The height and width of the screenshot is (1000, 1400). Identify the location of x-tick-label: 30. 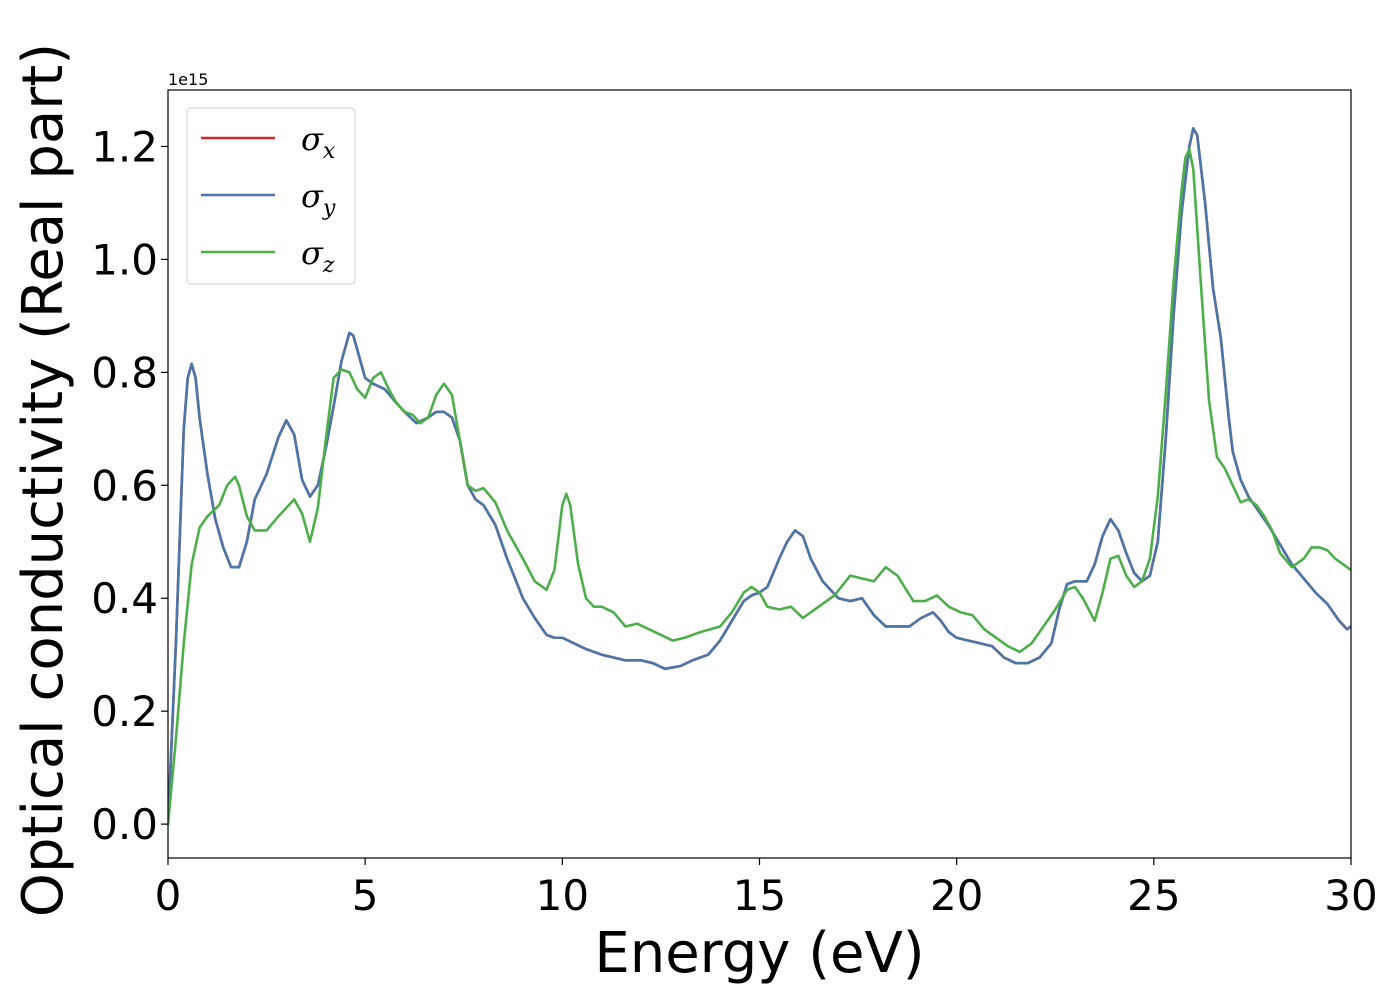
(1350, 895).